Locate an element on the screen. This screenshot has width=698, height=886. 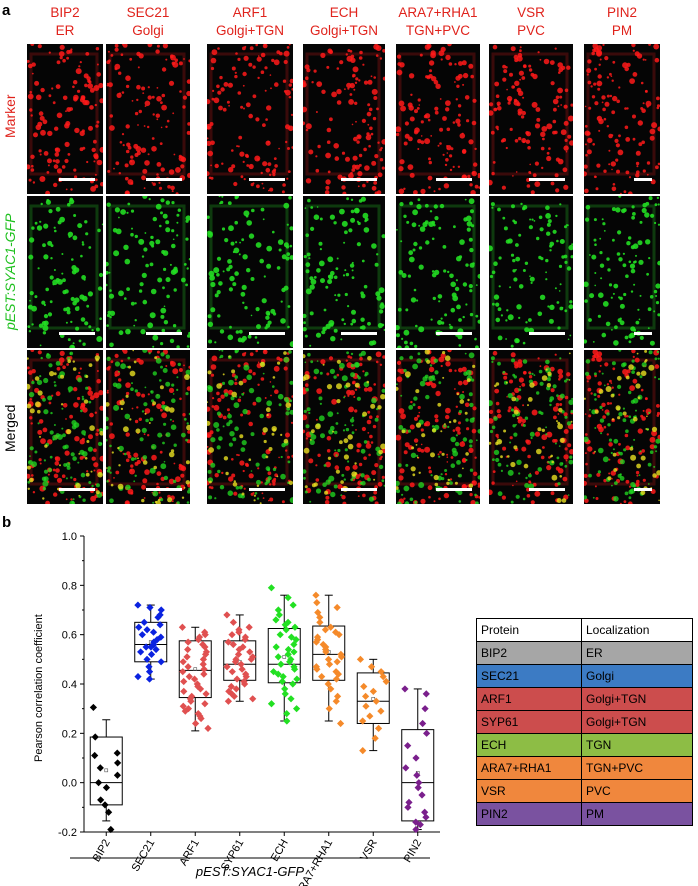
x-tick-label-vsr: VSR is located at coordinates (369, 850).